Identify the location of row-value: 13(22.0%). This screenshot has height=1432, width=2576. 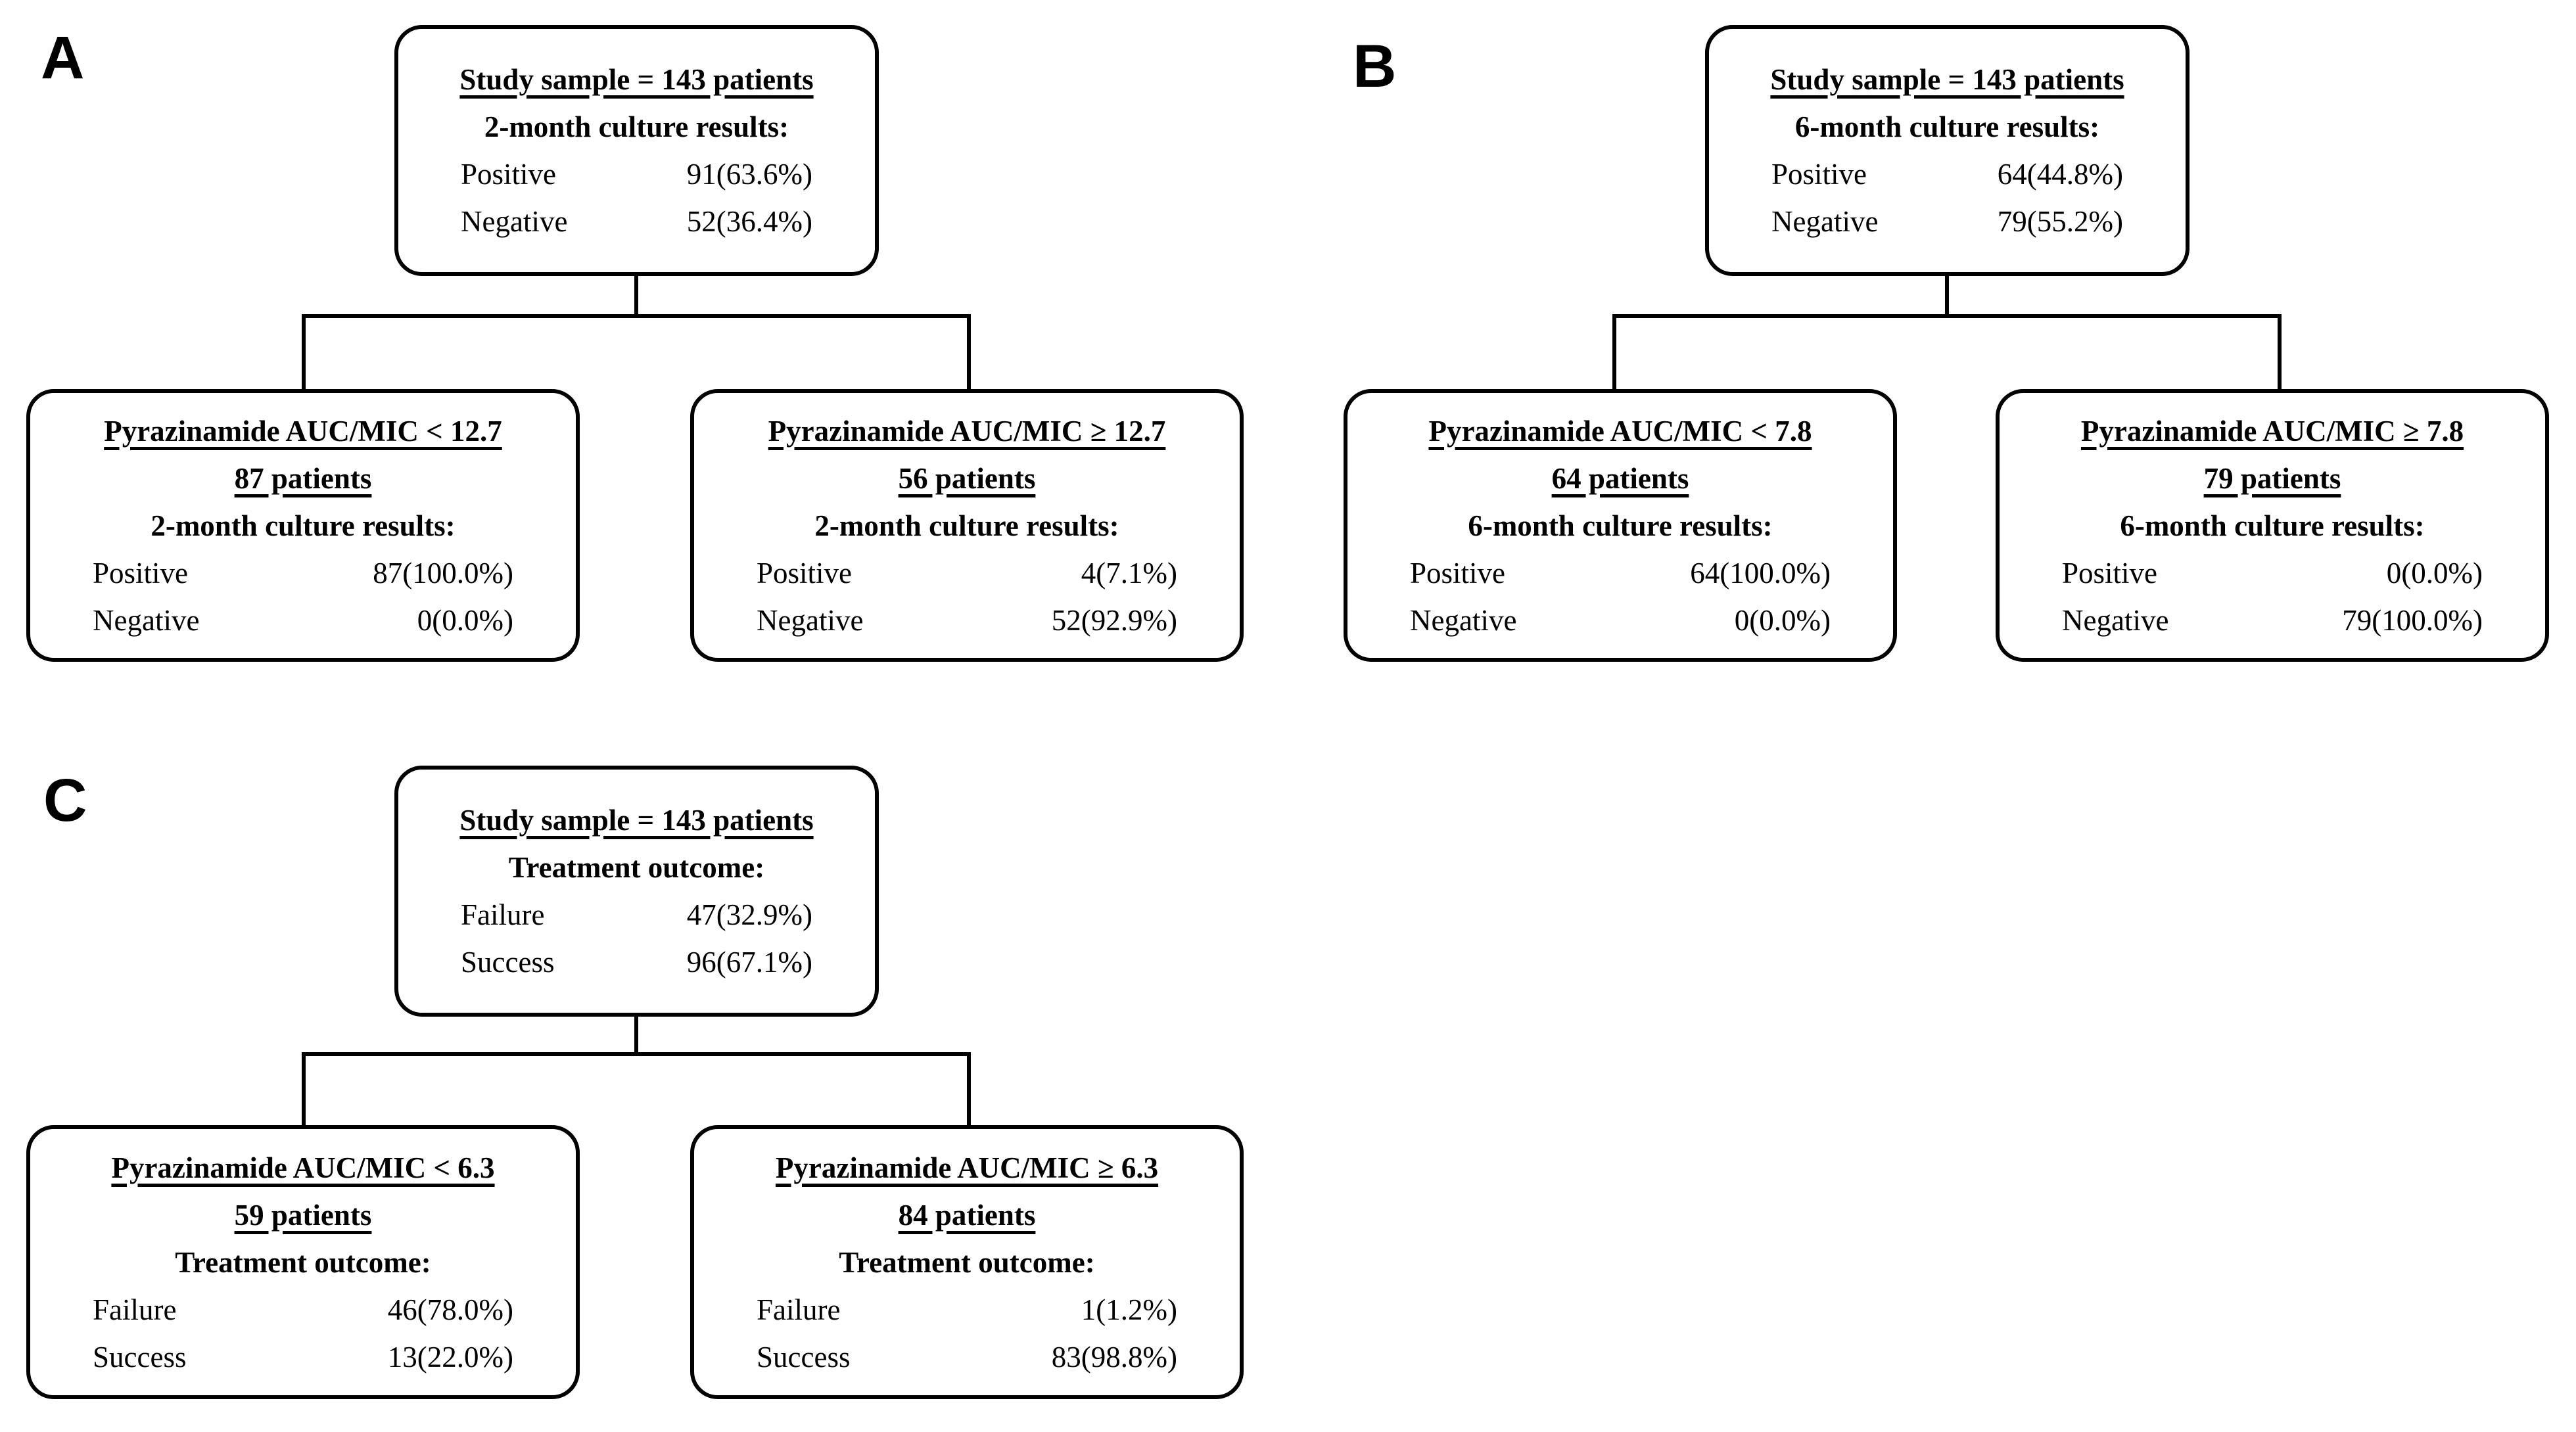
(450, 1357).